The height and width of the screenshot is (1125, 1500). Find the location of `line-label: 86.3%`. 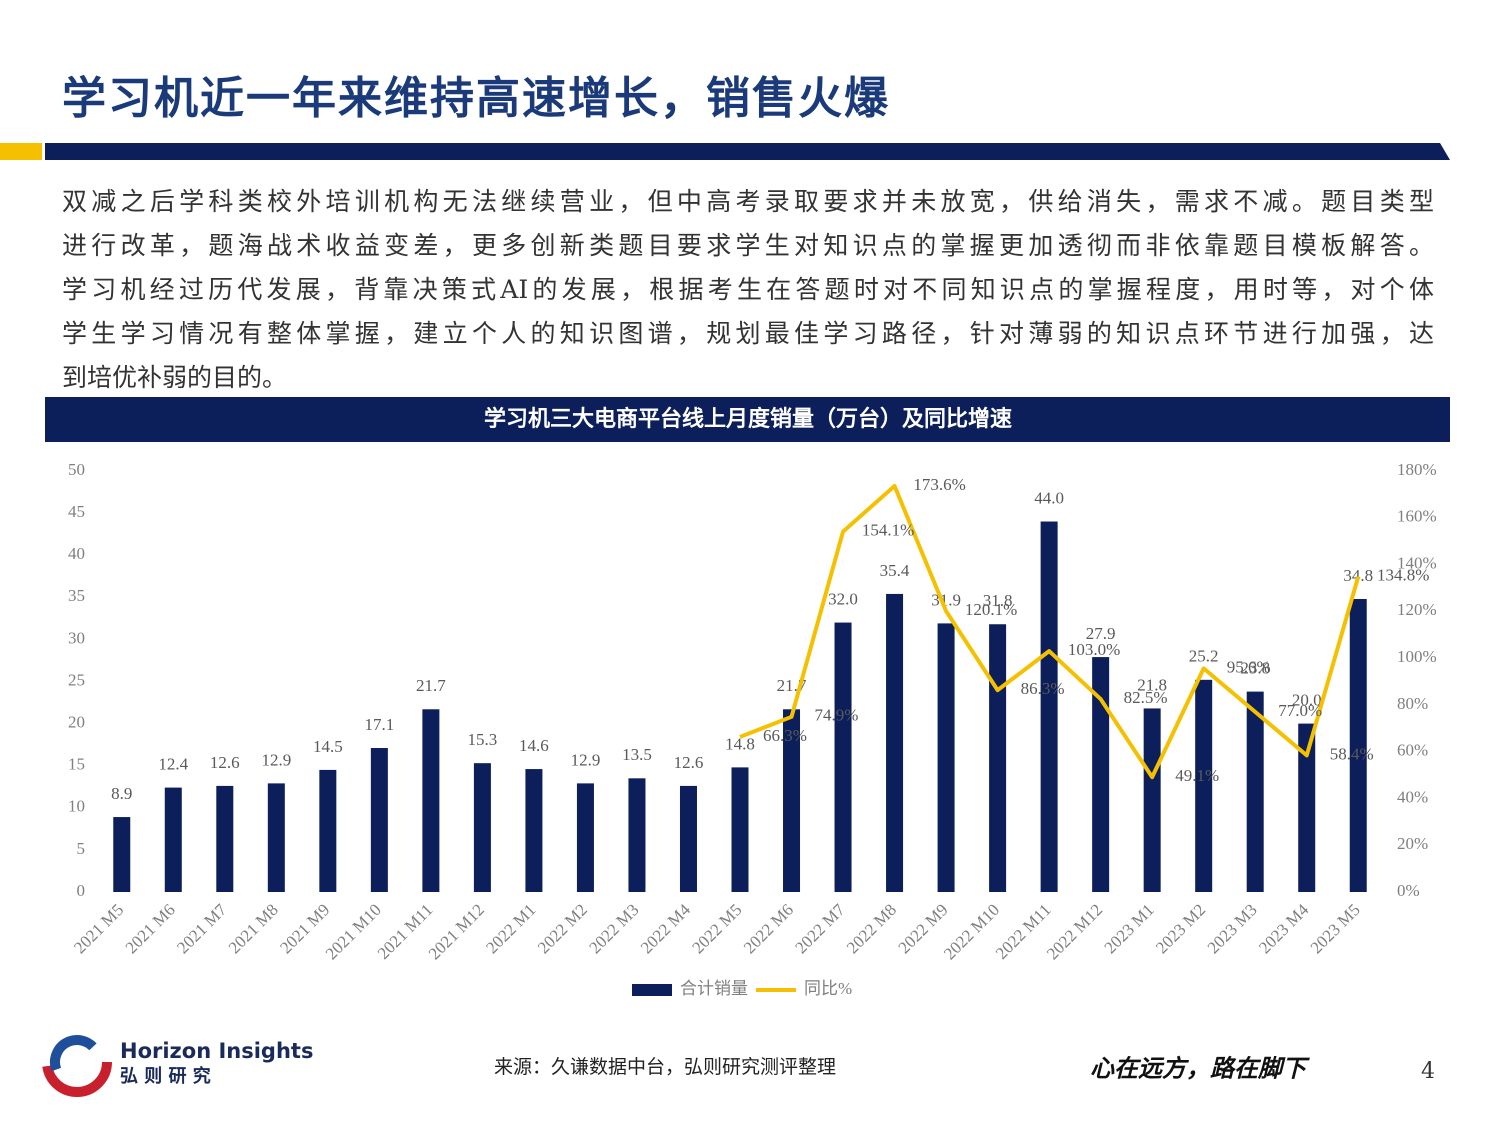

line-label: 86.3% is located at coordinates (1043, 688).